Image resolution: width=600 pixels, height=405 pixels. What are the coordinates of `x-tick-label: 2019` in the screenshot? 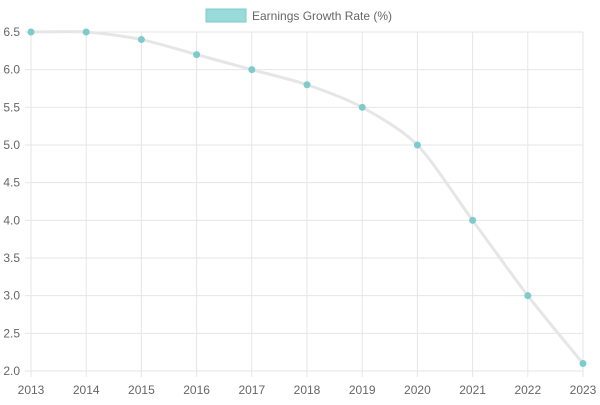 It's located at (362, 390).